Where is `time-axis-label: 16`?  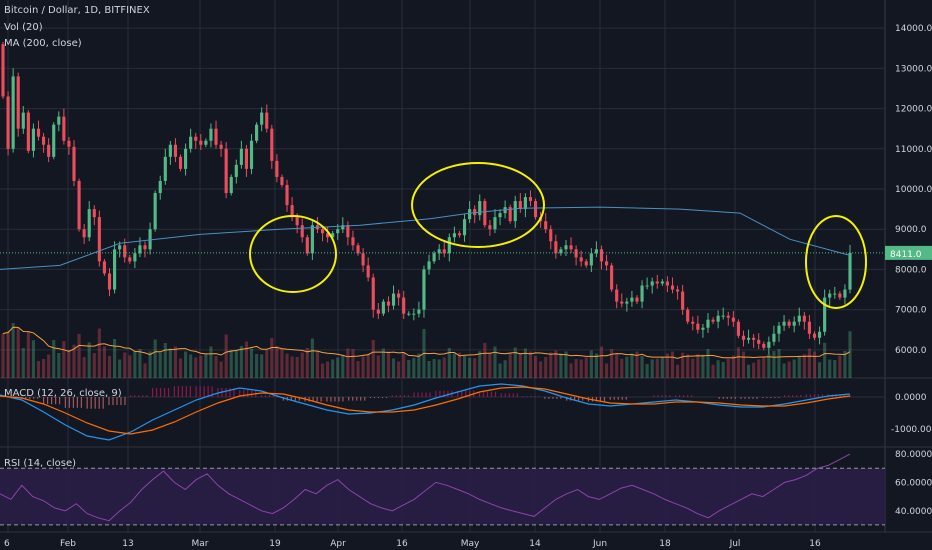
time-axis-label: 16 is located at coordinates (815, 544).